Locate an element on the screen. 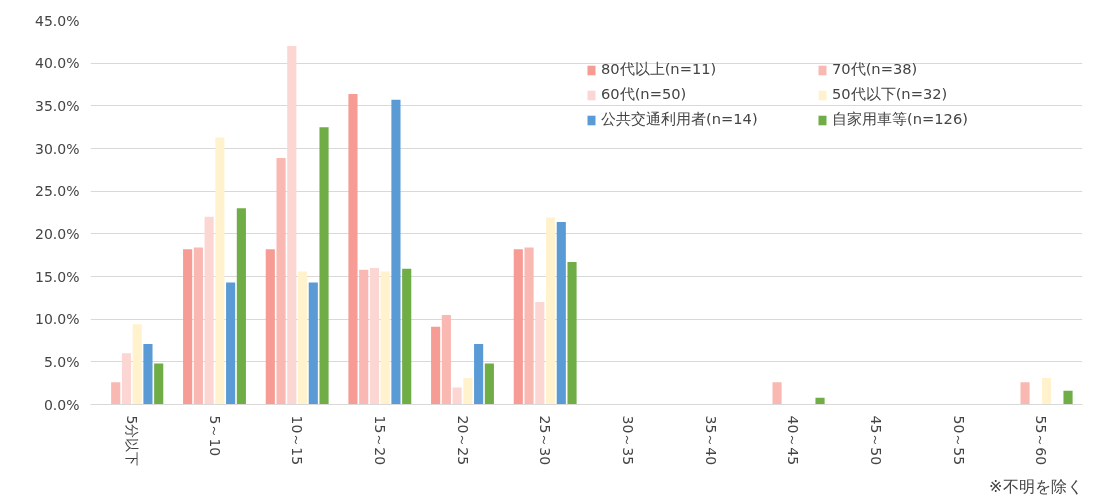  x-tick-label: 35～40 is located at coordinates (710, 440).